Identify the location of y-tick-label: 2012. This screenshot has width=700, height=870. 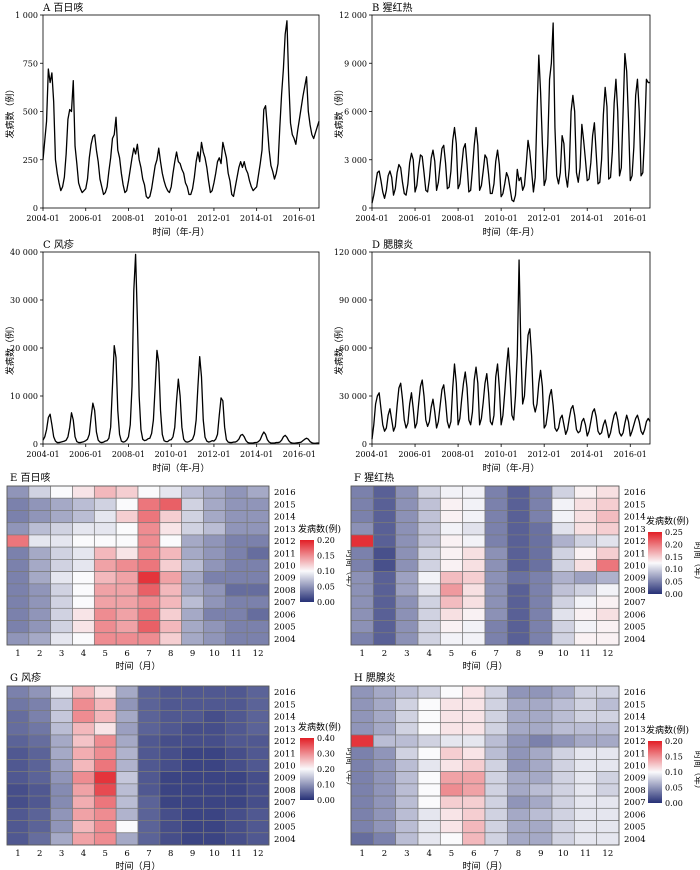
(285, 542).